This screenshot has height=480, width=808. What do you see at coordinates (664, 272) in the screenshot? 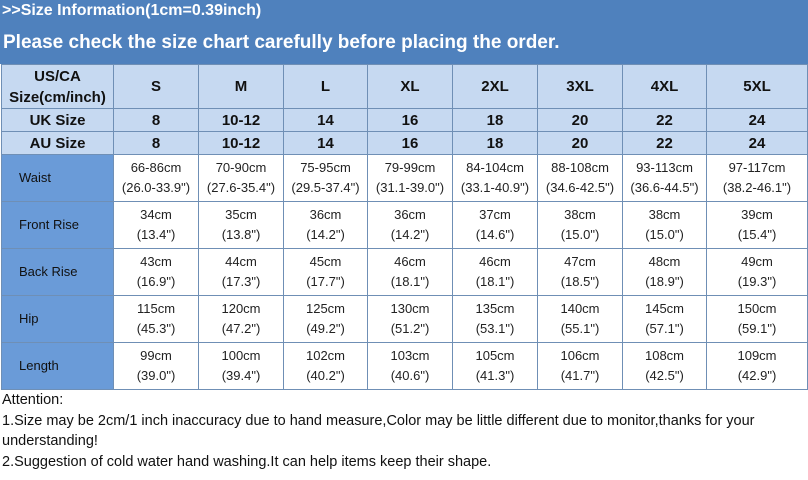
I see `measure-cell: 48cm (18.9")` at bounding box center [664, 272].